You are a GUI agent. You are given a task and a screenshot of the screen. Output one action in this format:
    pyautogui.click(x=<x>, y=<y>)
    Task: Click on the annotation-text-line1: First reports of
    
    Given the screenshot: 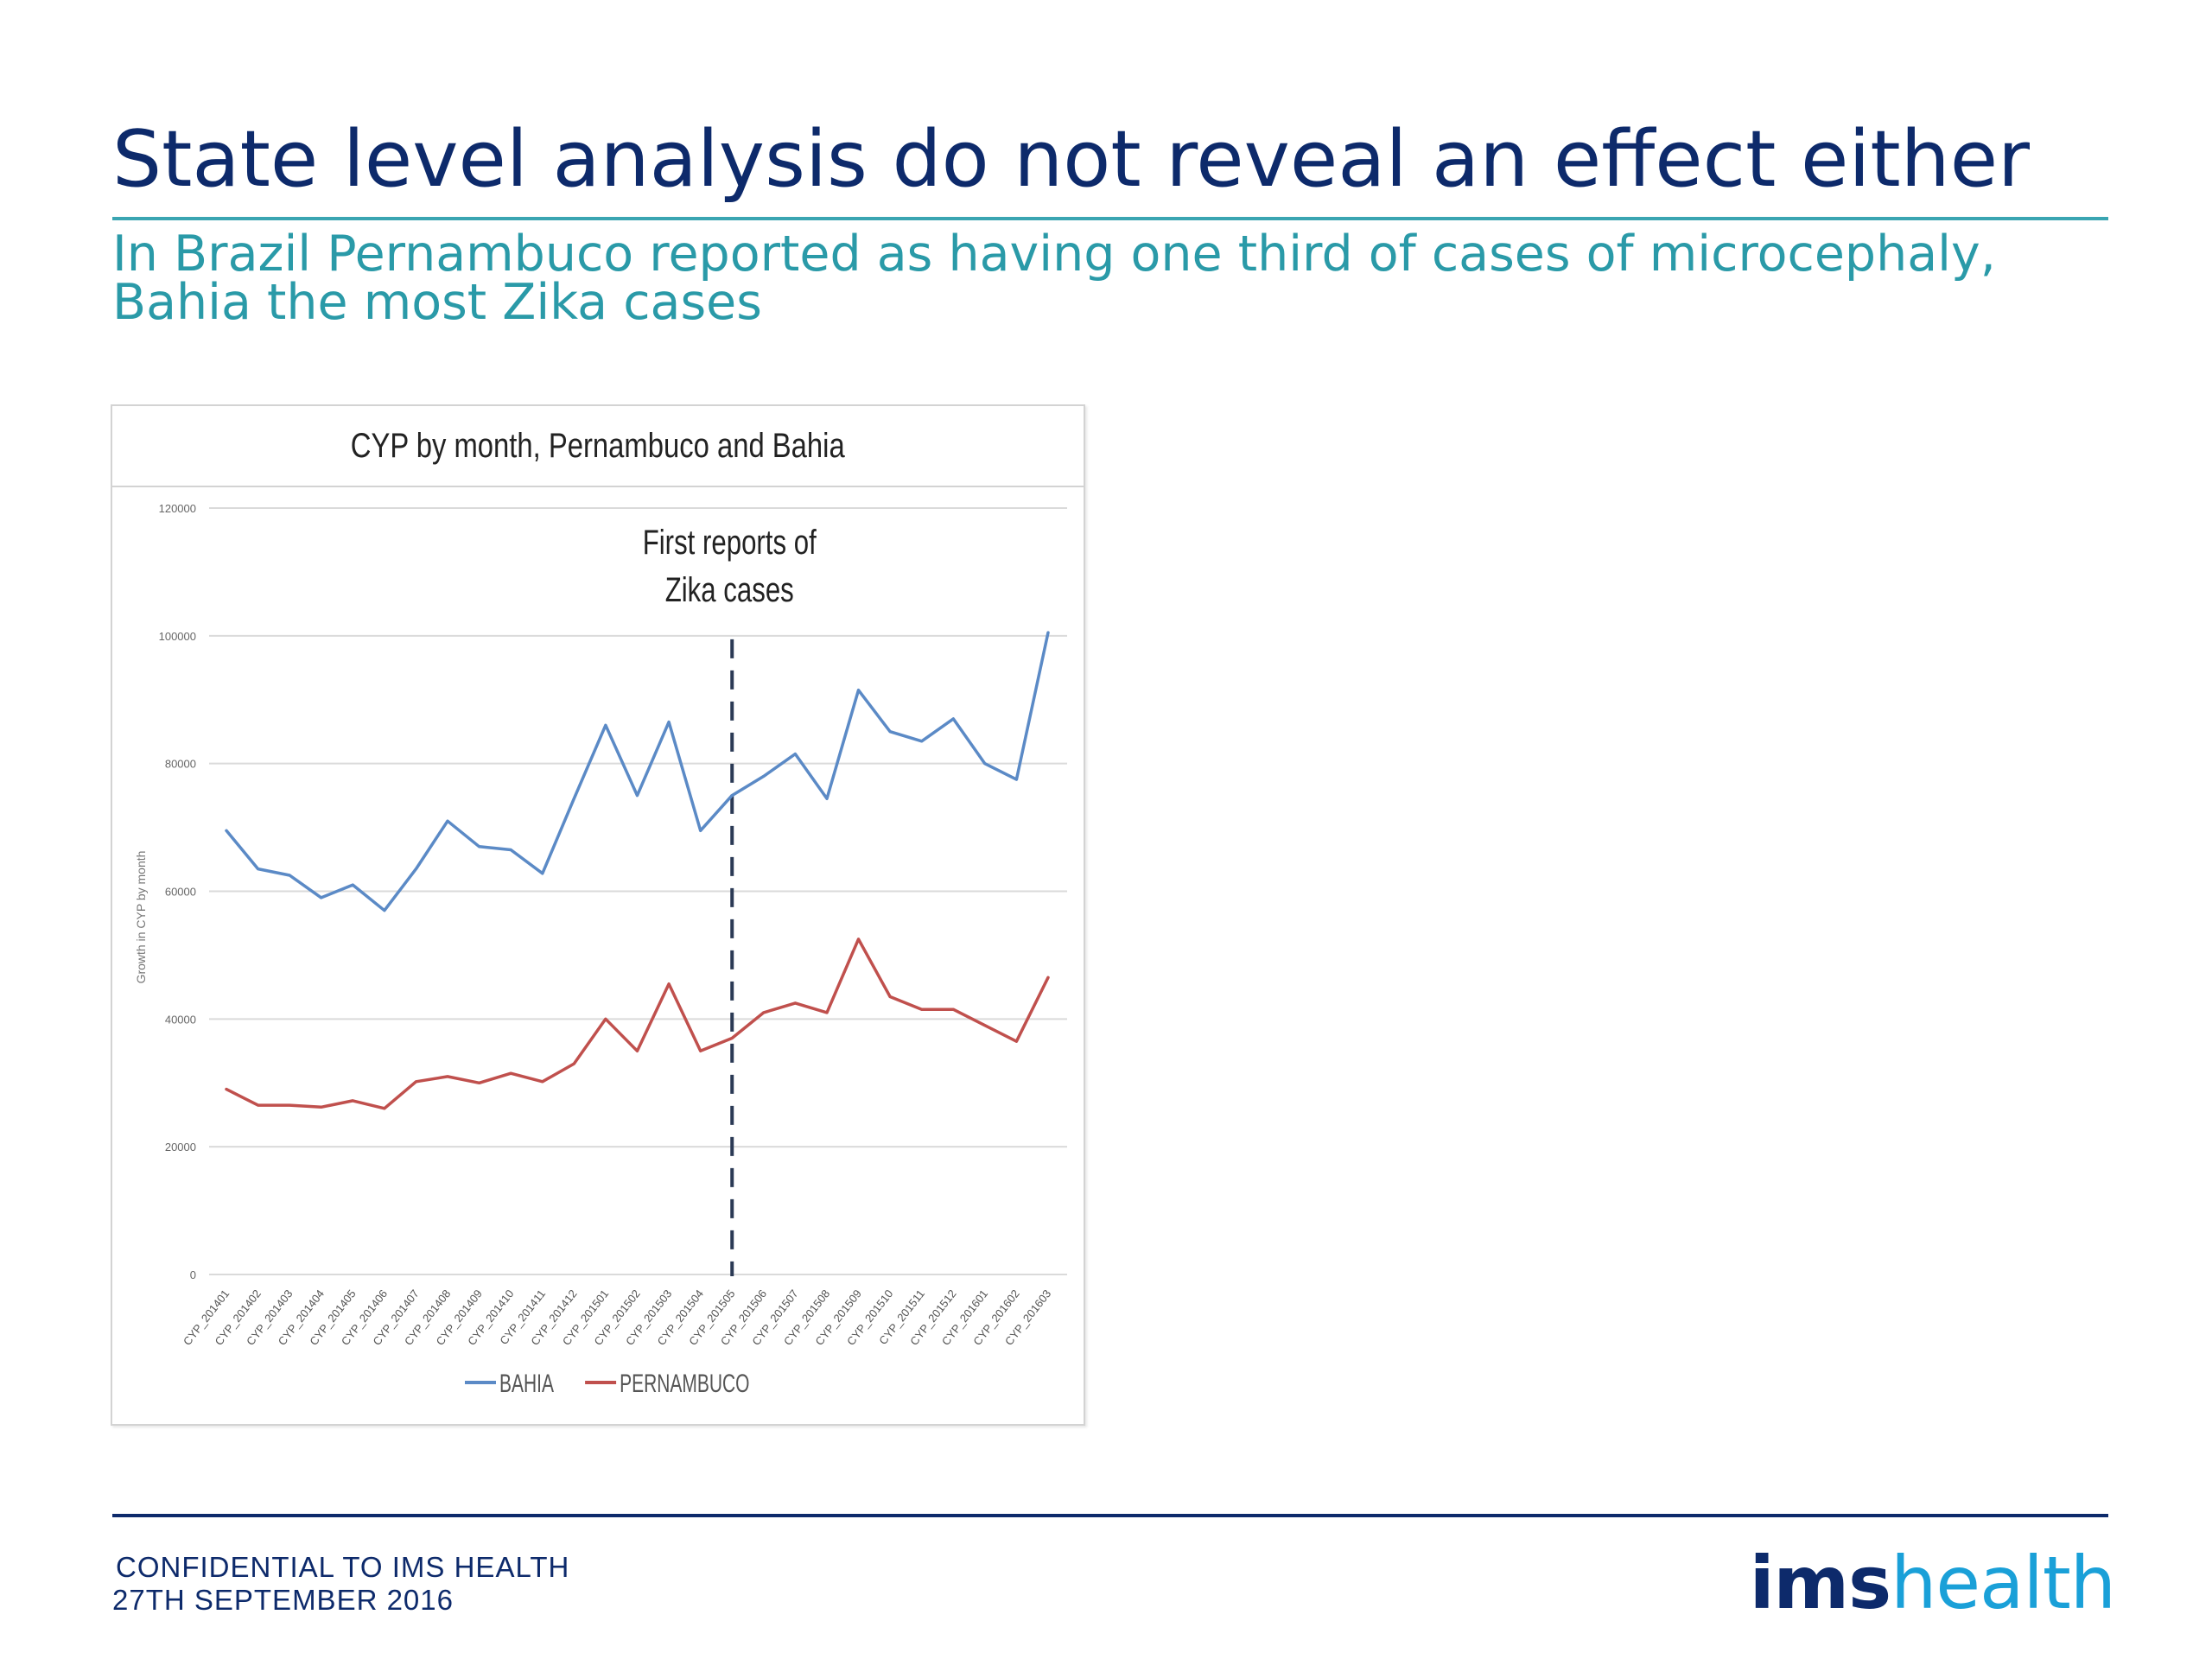 What is the action you would take?
    pyautogui.click(x=730, y=542)
    